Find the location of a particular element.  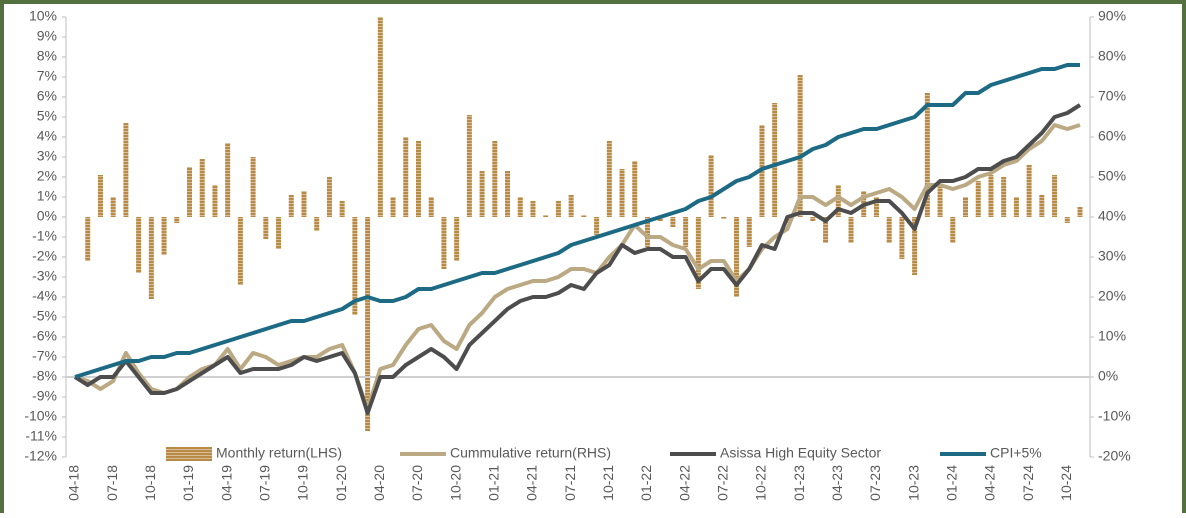

y-tick-label: -1% is located at coordinates (44, 236).